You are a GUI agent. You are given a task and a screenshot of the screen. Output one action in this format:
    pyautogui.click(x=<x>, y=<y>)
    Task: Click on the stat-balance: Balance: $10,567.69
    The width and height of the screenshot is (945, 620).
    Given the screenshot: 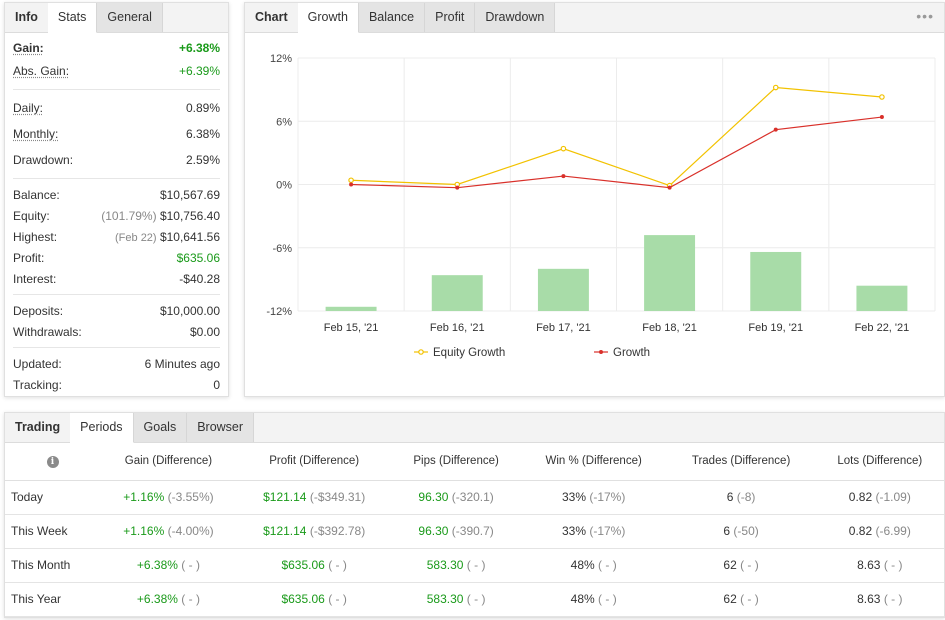 What is the action you would take?
    pyautogui.click(x=116, y=194)
    